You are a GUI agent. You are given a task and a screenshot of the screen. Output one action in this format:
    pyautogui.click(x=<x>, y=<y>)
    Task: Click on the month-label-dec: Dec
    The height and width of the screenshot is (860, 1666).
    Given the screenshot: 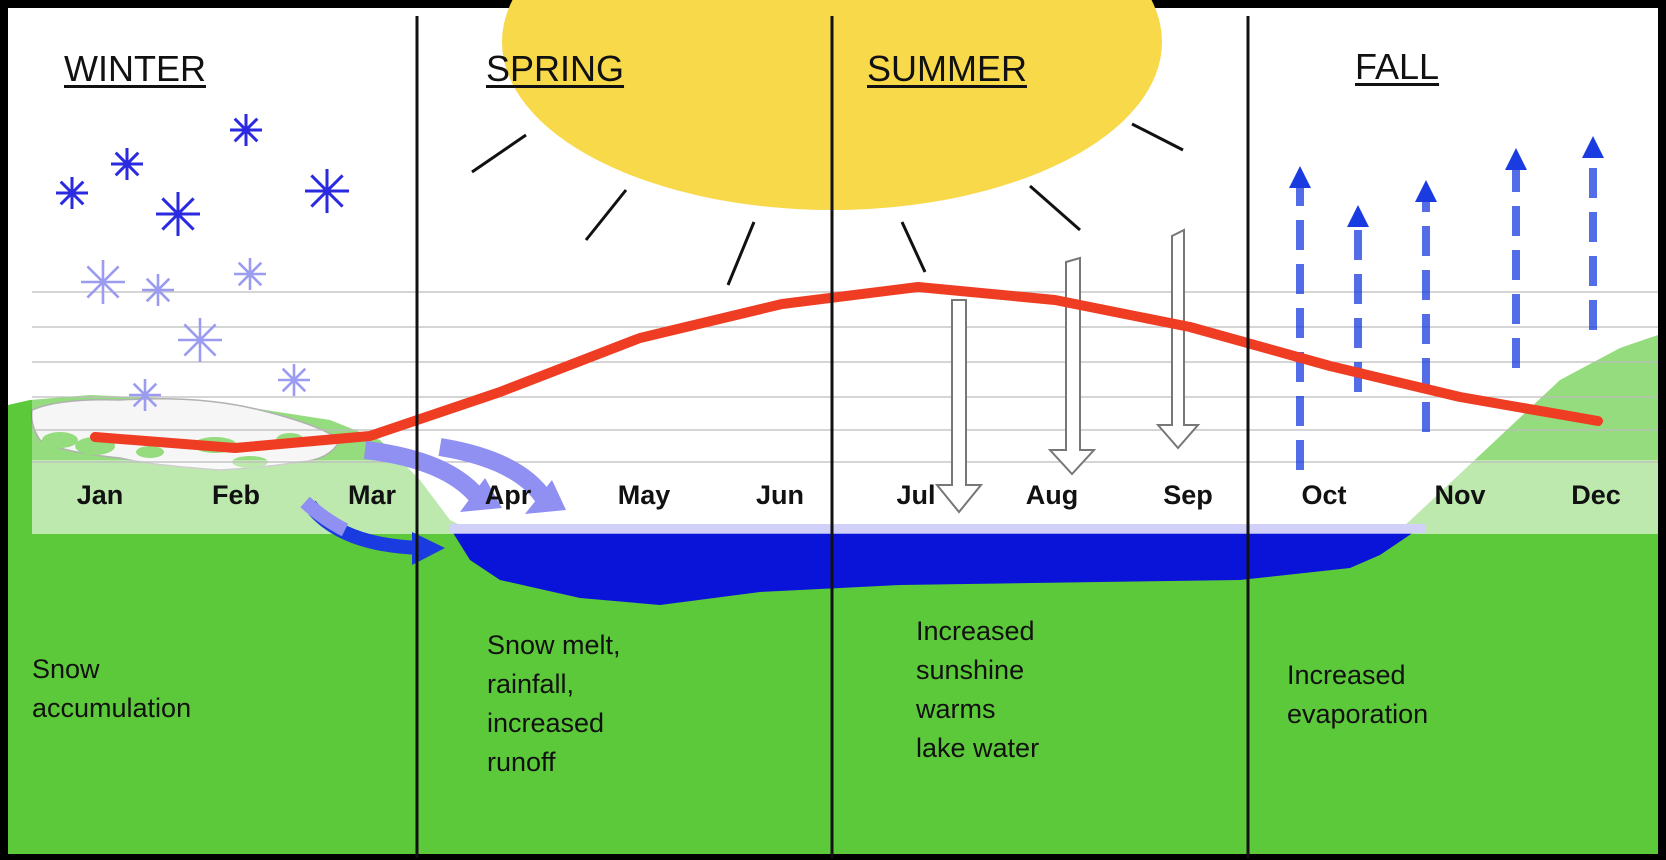 What is the action you would take?
    pyautogui.click(x=1596, y=495)
    